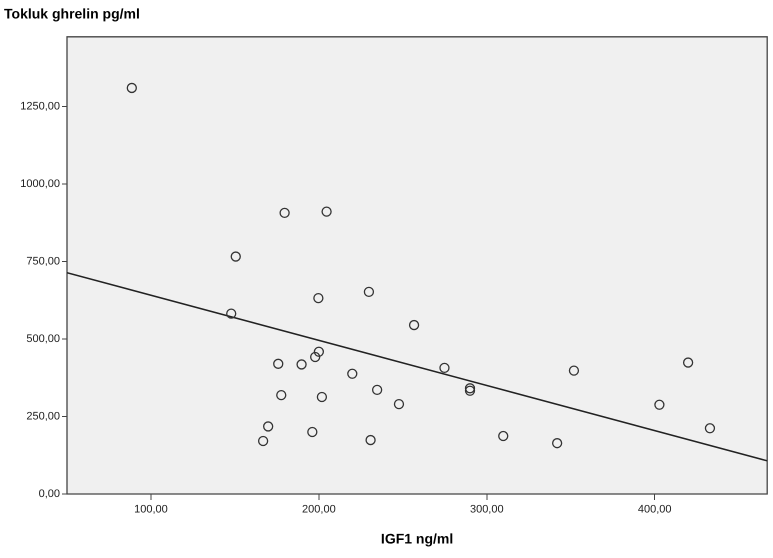  Describe the element at coordinates (43, 262) in the screenshot. I see `y-tick-label: 750,00` at that location.